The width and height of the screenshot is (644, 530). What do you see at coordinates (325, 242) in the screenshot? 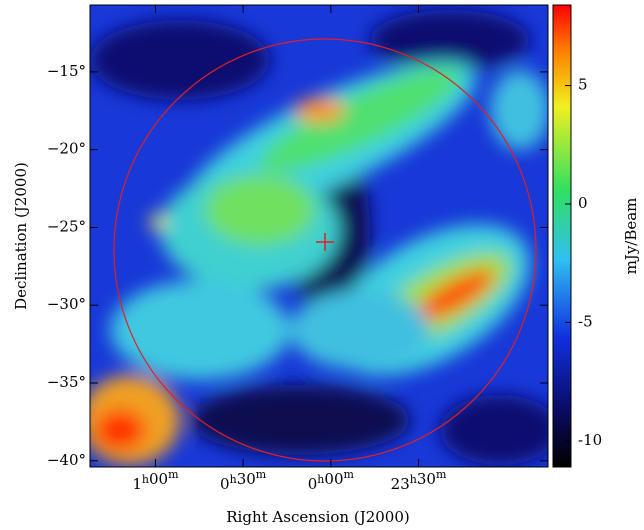
I see `center-cross` at bounding box center [325, 242].